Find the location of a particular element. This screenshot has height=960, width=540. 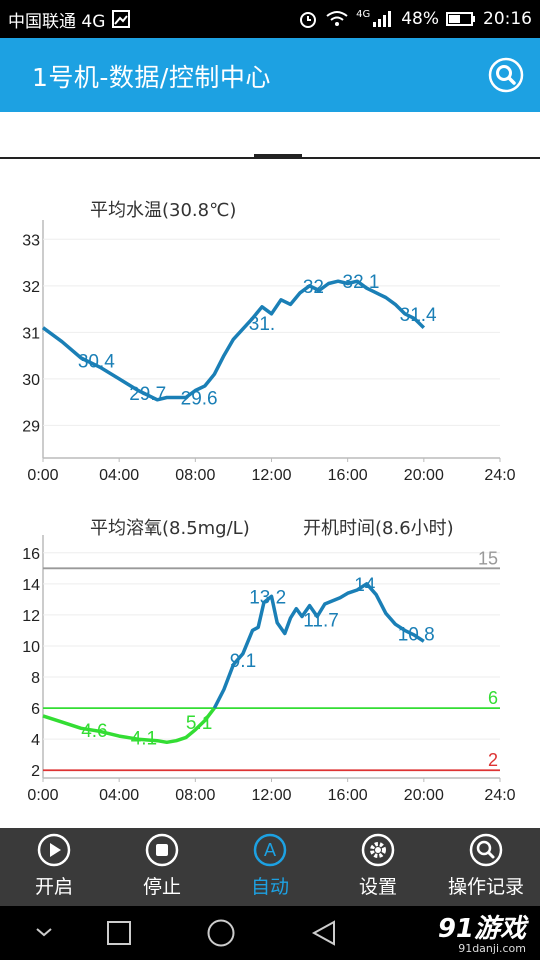

temp-x-tick-label: 08:00 is located at coordinates (195, 475).